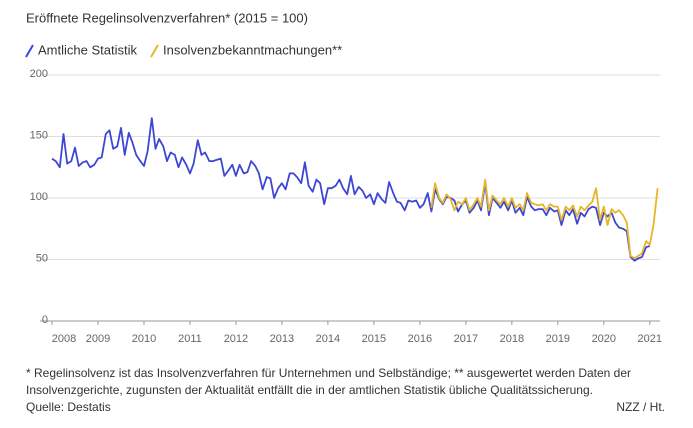  What do you see at coordinates (144, 339) in the screenshot?
I see `x-tick-label: 2010` at bounding box center [144, 339].